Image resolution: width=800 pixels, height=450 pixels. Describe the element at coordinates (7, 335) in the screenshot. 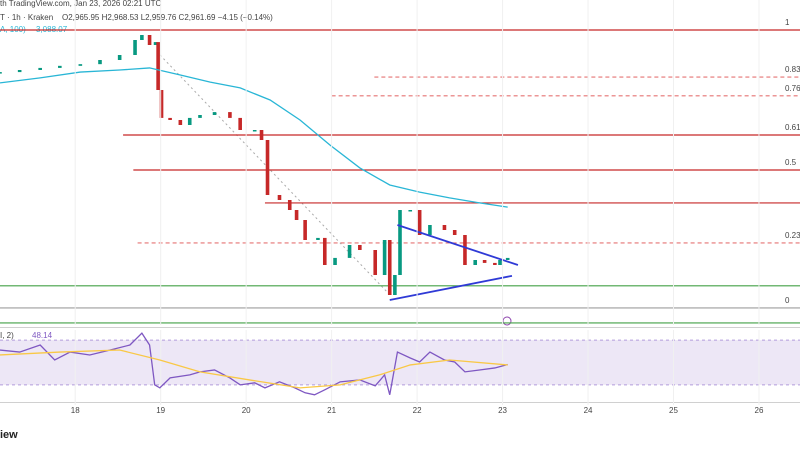

I see `rsi-title: I, 2)` at that location.